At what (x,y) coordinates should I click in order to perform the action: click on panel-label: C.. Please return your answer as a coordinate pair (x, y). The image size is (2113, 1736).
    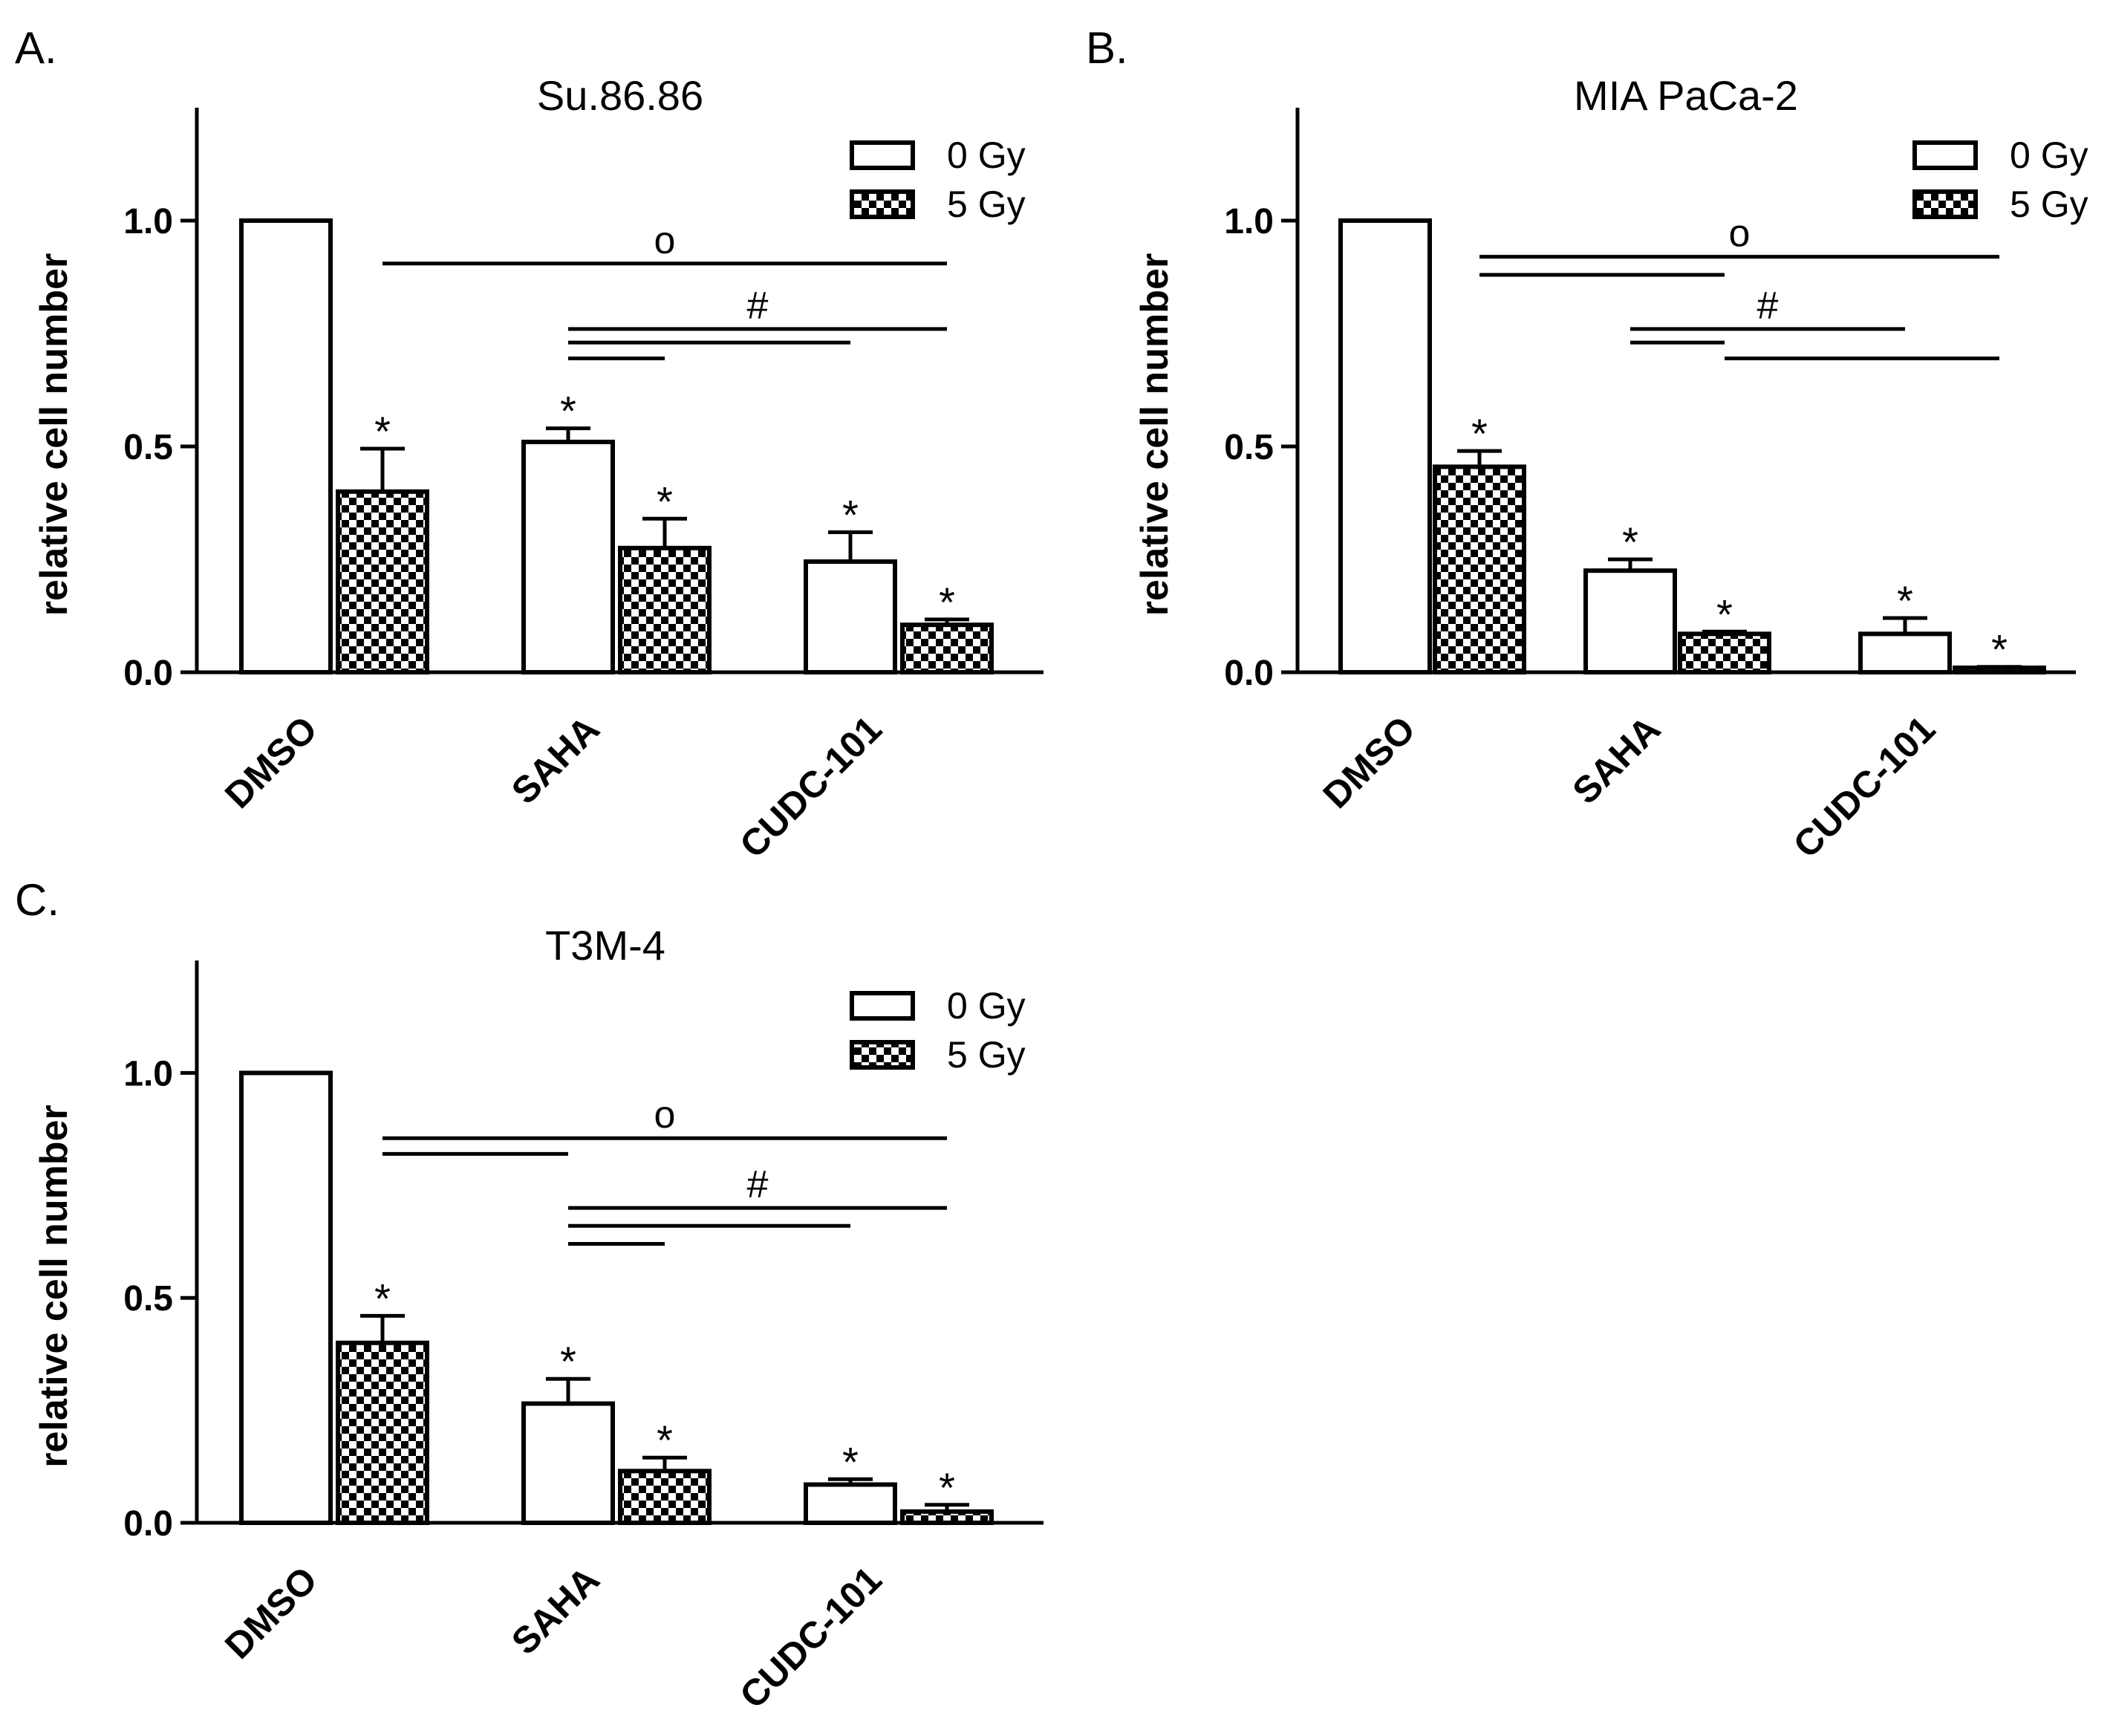
    Looking at the image, I should click on (37, 900).